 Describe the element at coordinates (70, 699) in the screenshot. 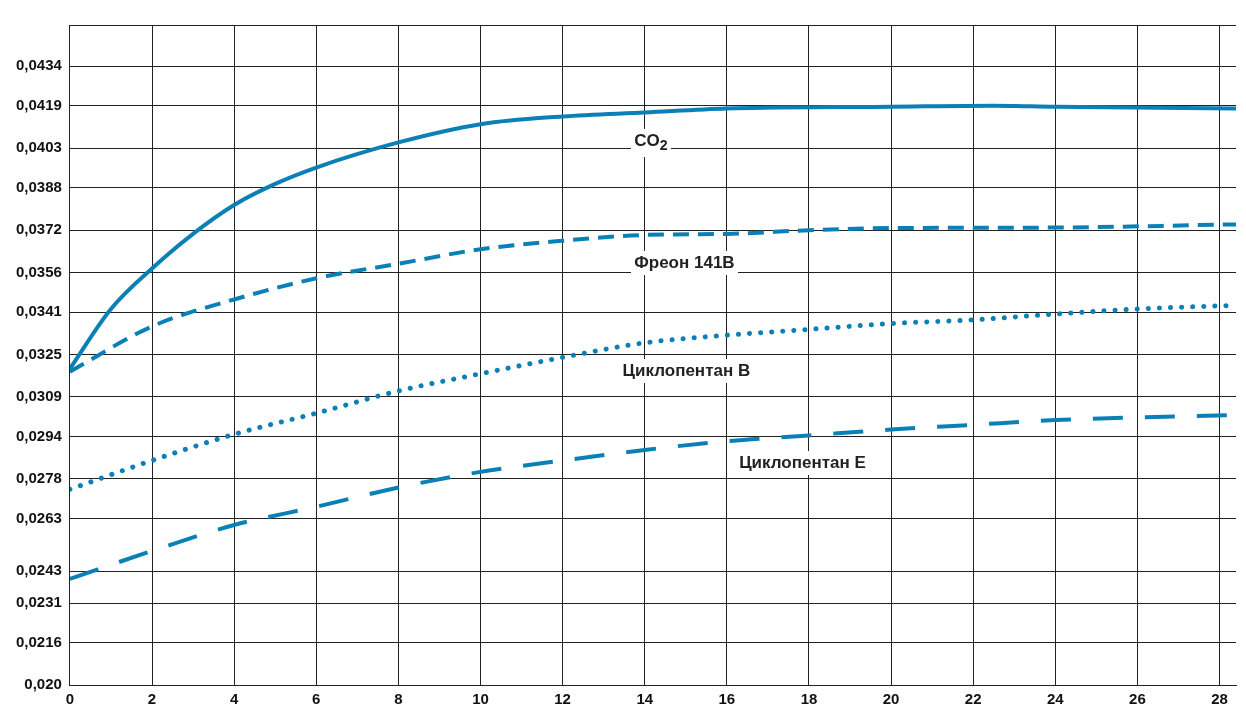

I see `x-tick-label: 0` at that location.